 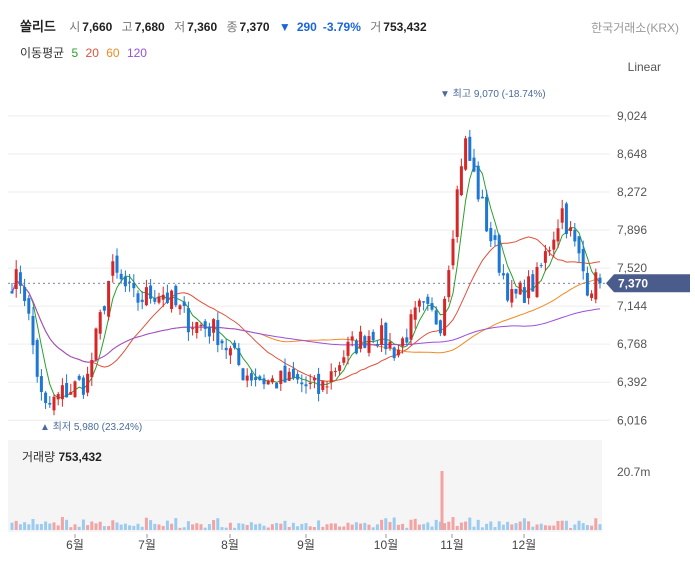 I want to click on ma-20: 20, so click(x=92, y=53).